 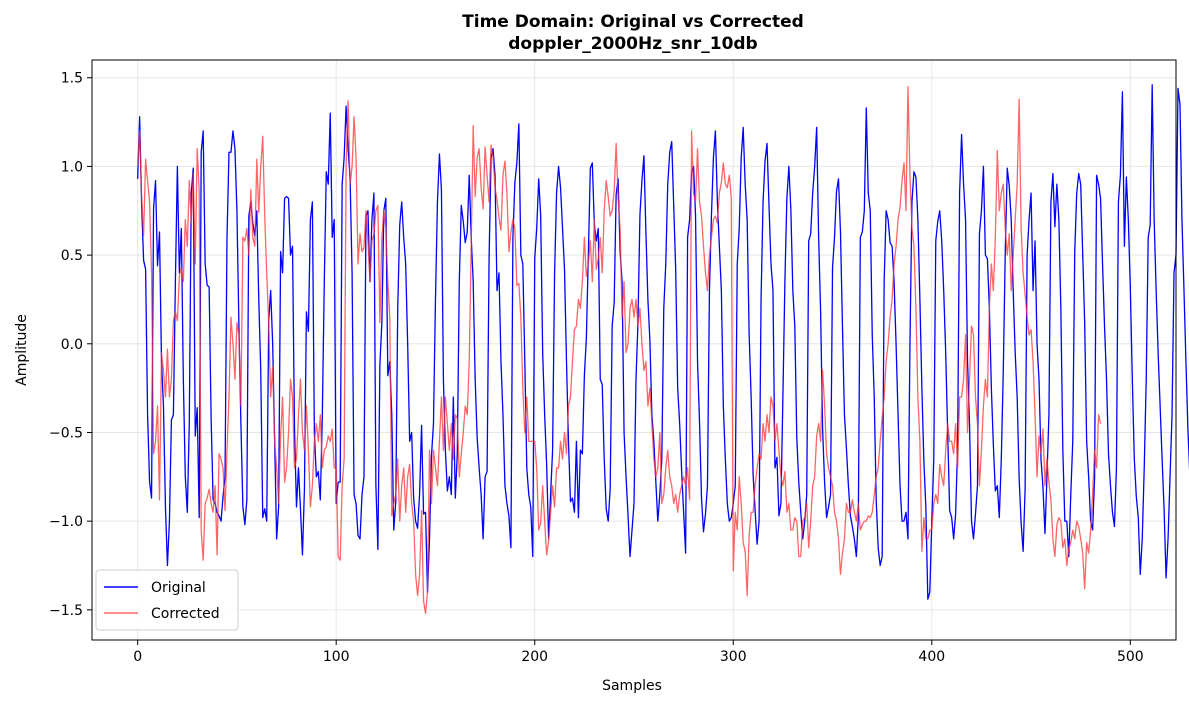 What do you see at coordinates (72, 256) in the screenshot?
I see `y-tick-label: 0.5` at bounding box center [72, 256].